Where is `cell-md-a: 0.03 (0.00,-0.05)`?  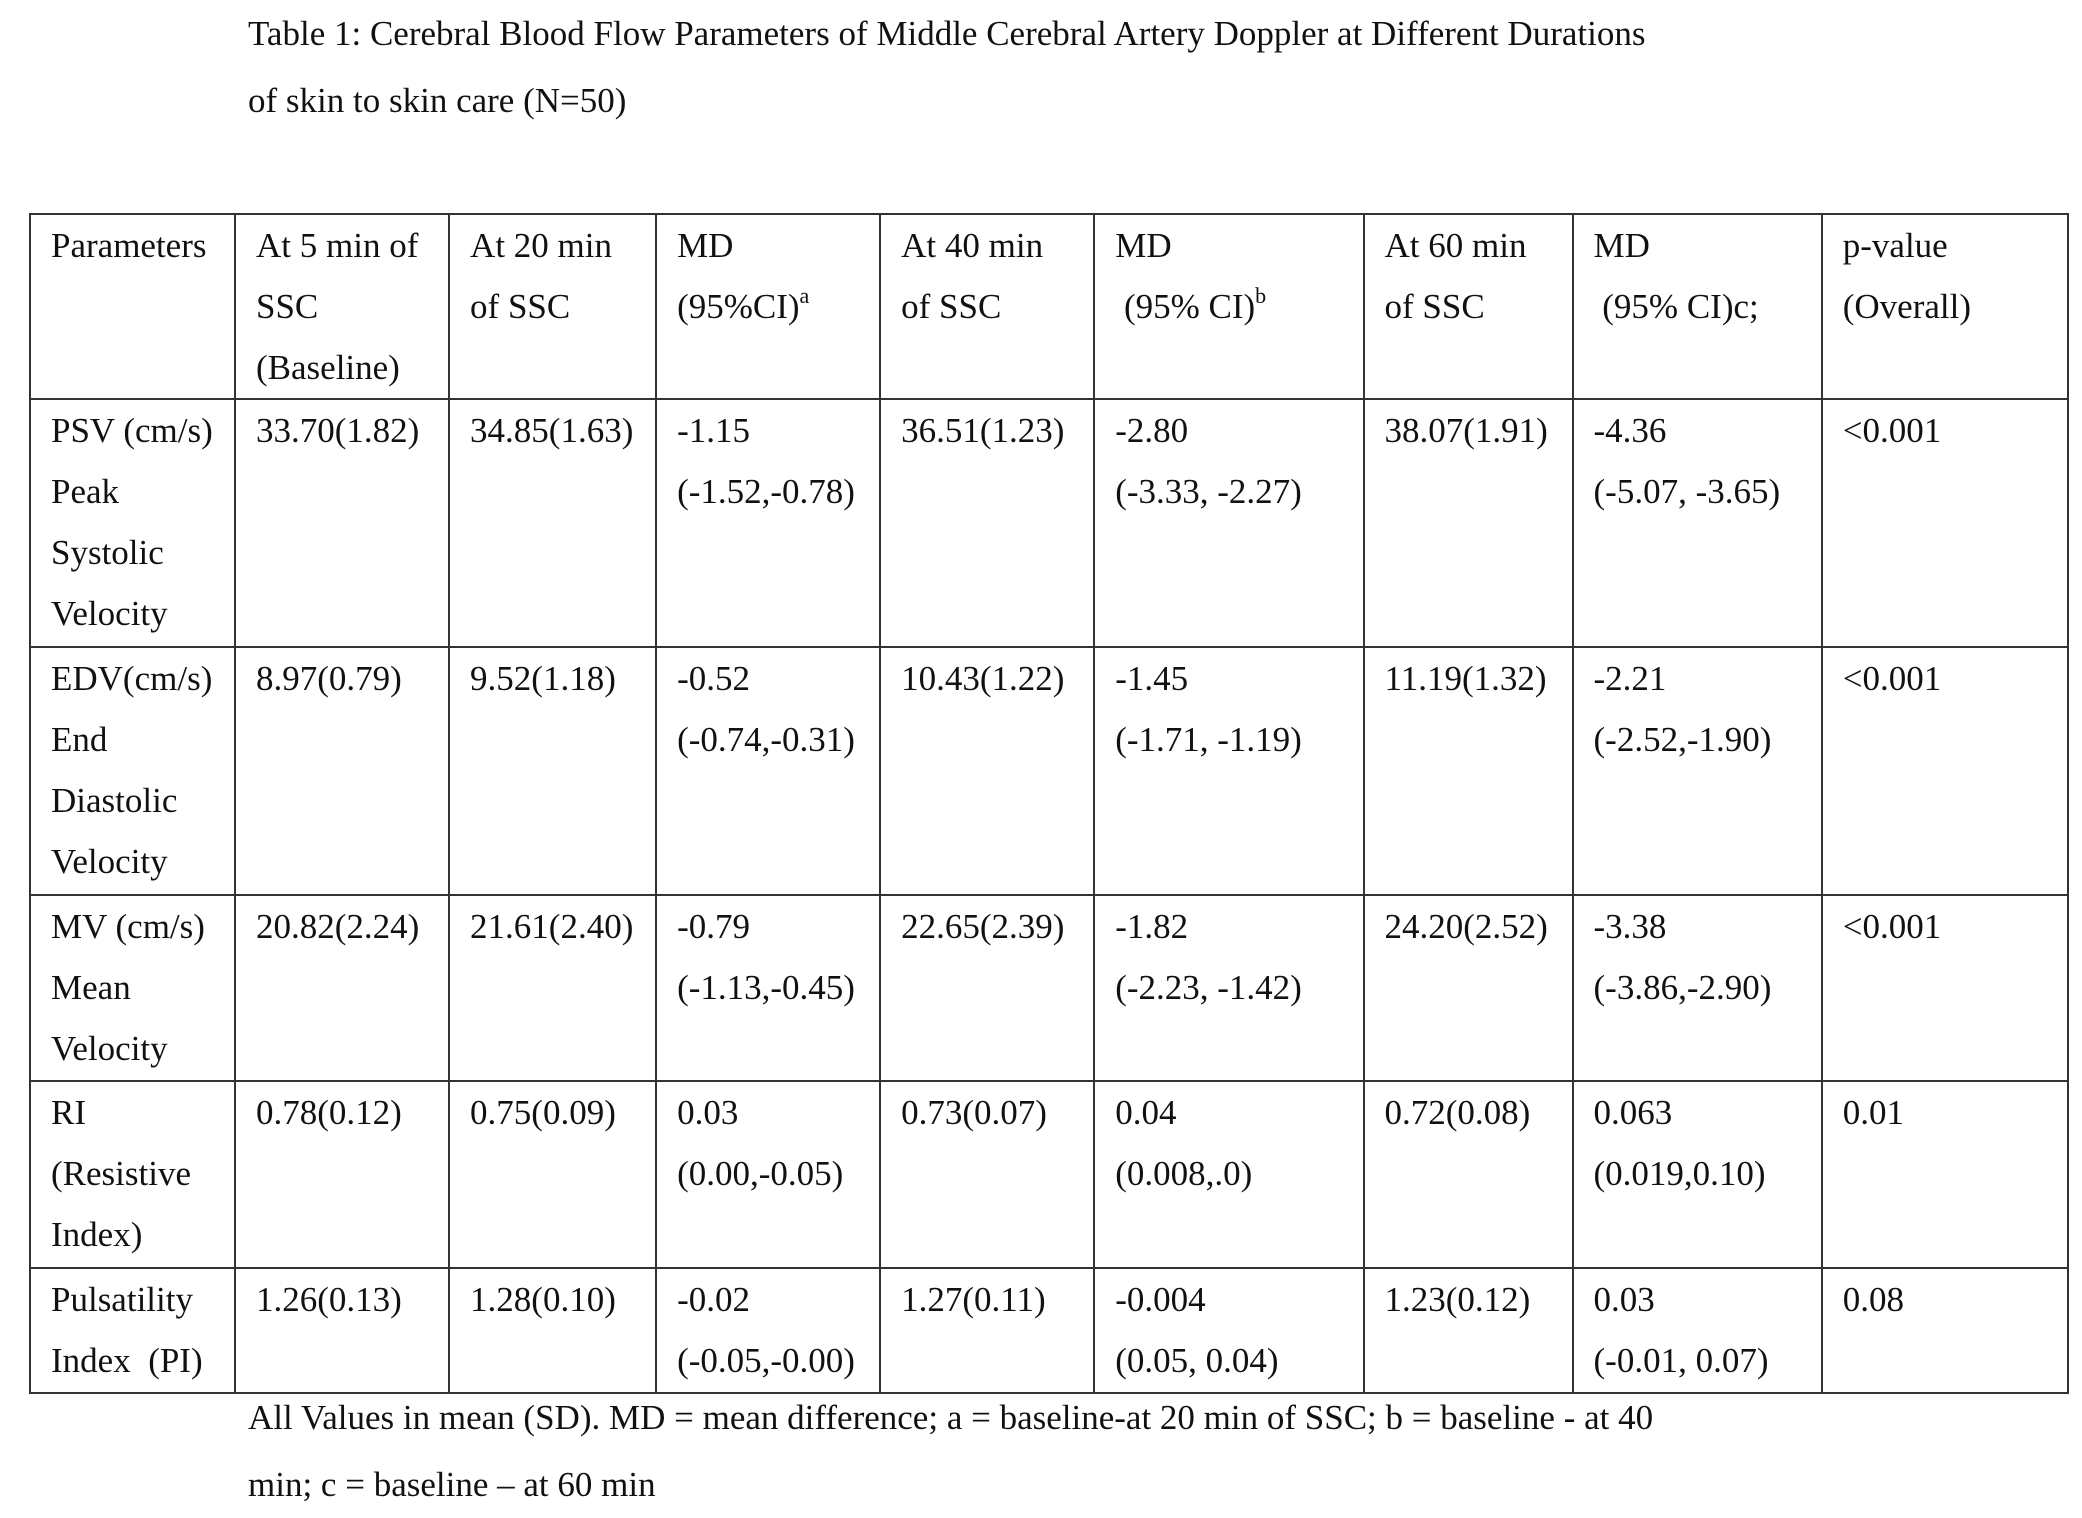
cell-md-a: 0.03 (0.00,-0.05) is located at coordinates (768, 1174).